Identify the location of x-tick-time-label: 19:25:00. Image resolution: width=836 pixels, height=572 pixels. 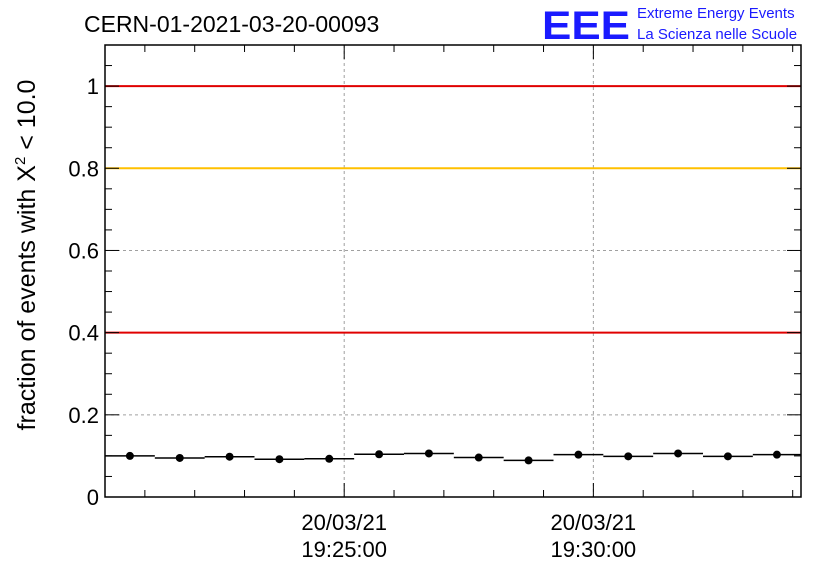
(344, 549).